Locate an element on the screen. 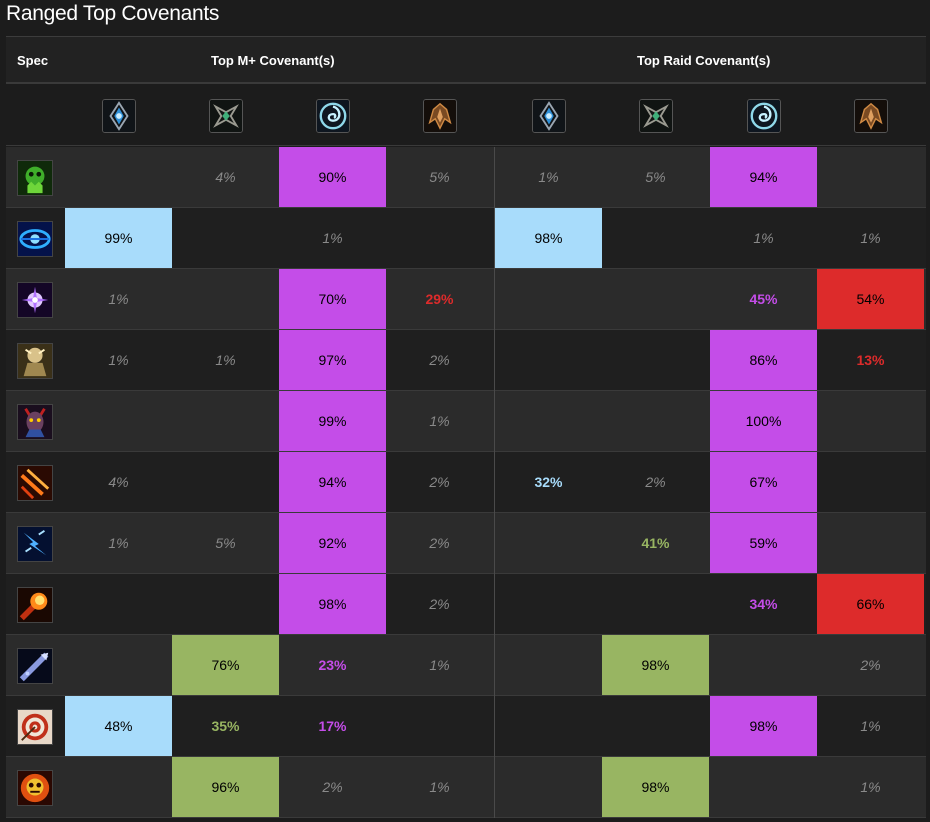  mplus-venthyr-value: 5% is located at coordinates (439, 177).